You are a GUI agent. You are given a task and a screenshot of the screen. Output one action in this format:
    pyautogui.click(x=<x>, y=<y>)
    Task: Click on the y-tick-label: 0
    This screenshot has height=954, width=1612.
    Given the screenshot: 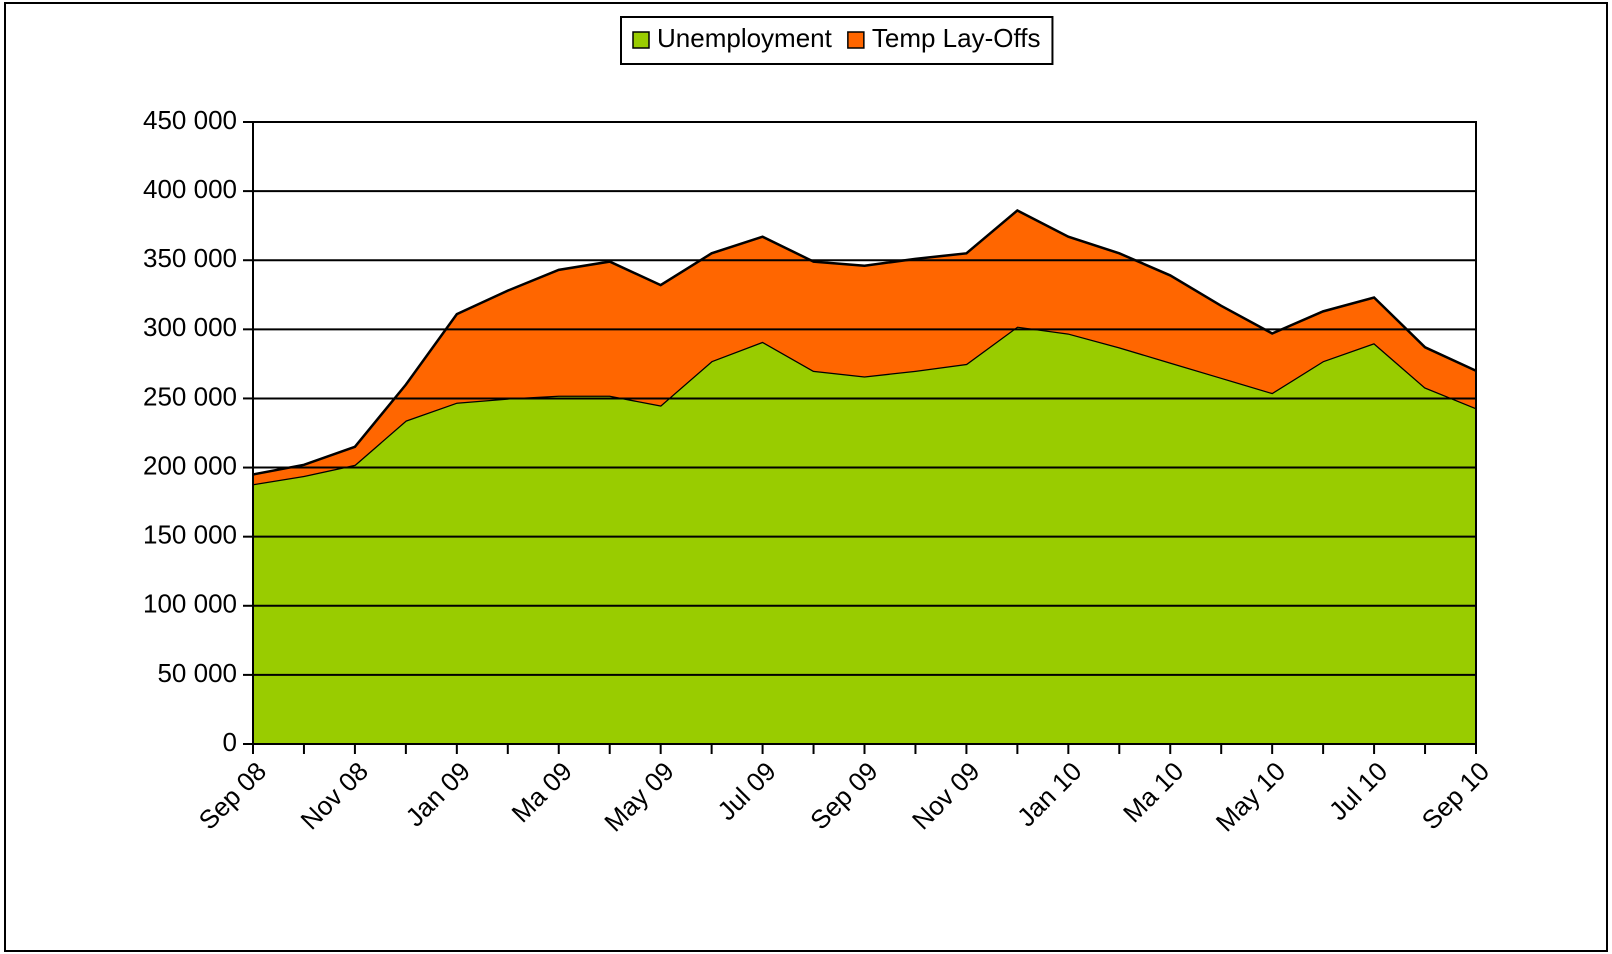 What is the action you would take?
    pyautogui.click(x=230, y=742)
    